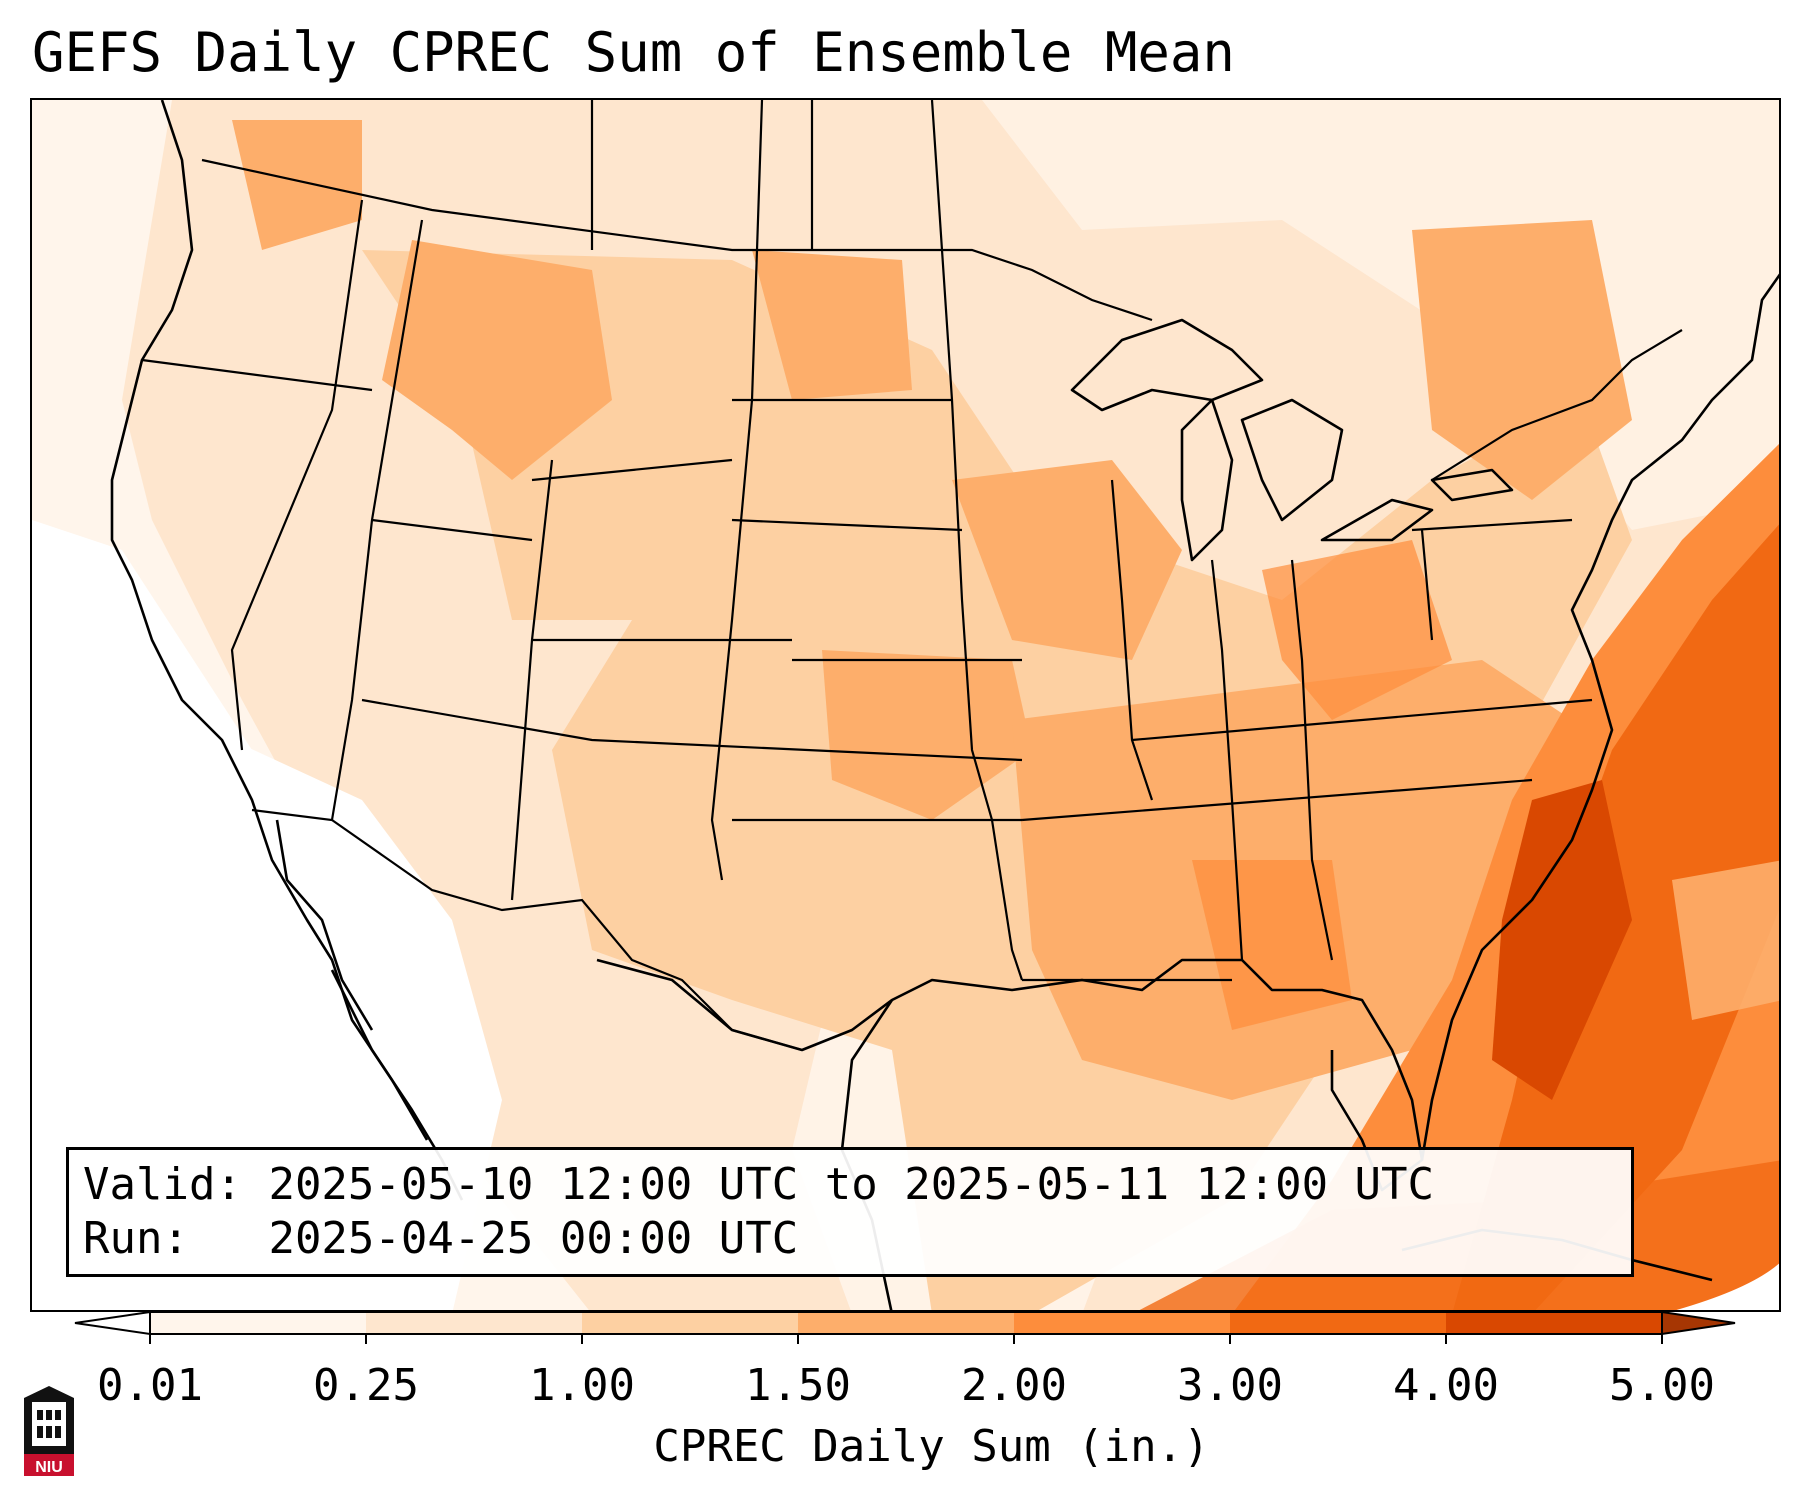  I want to click on precip-high-iowa, so click(1067, 560).